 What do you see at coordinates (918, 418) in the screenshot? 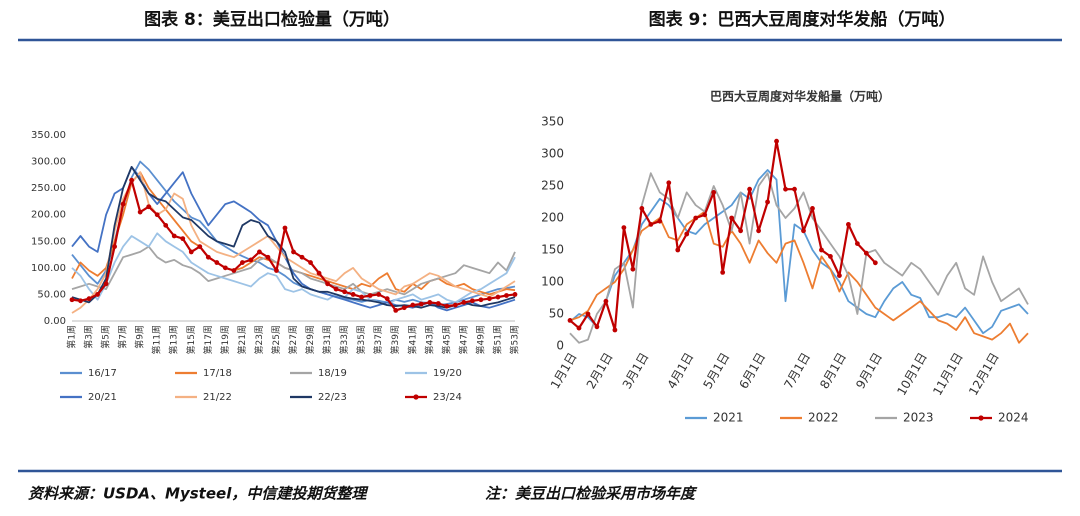
I see `legend-label: 2023` at bounding box center [918, 418].